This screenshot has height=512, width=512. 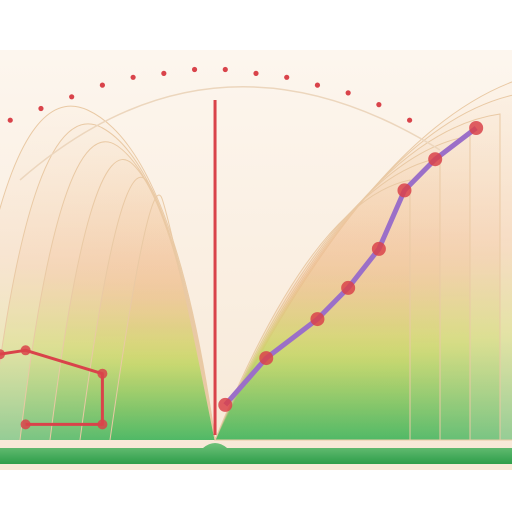 What do you see at coordinates (256, 453) in the screenshot?
I see `baseline-band` at bounding box center [256, 453].